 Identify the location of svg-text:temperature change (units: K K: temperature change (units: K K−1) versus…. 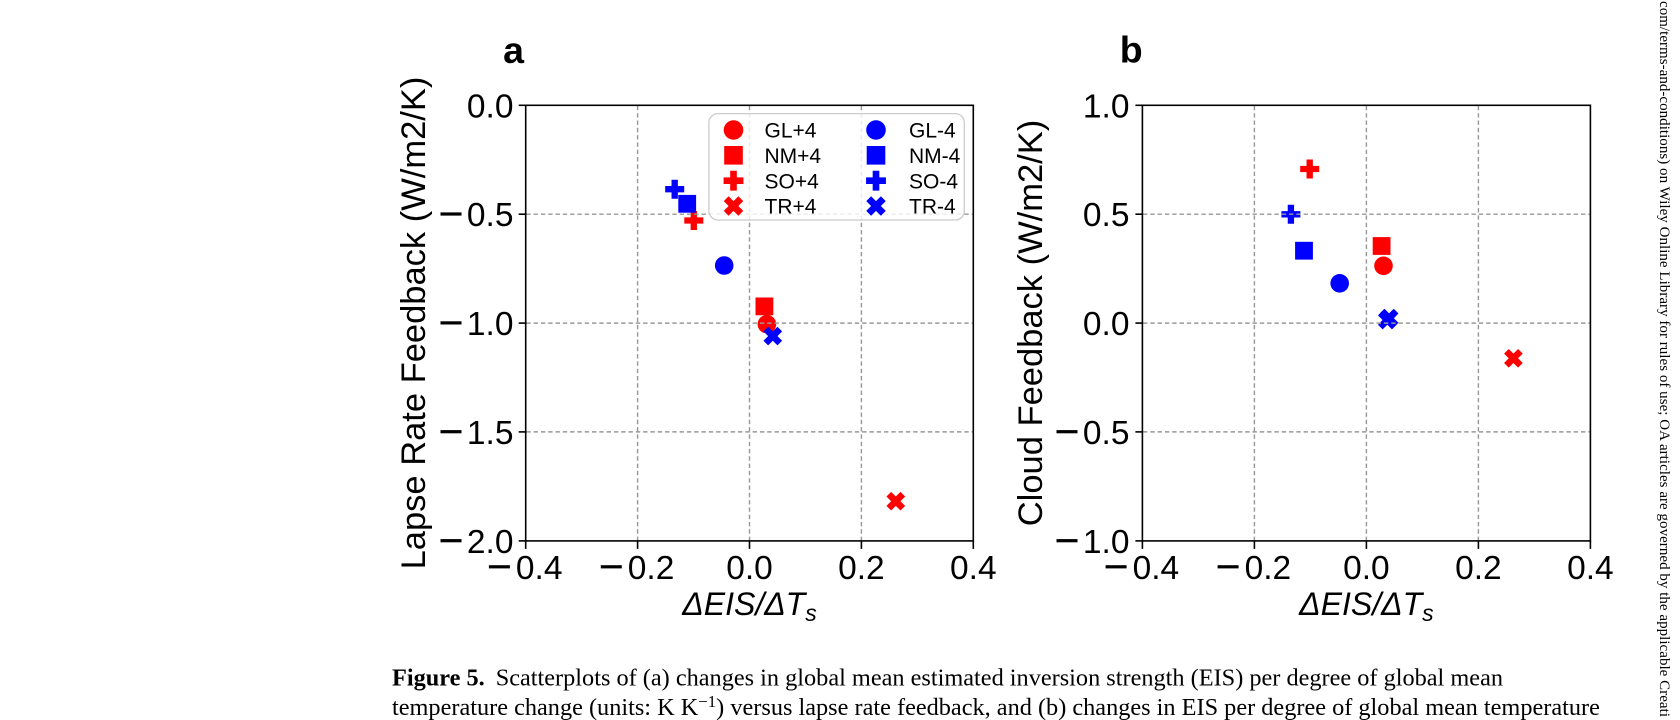
(996, 706).